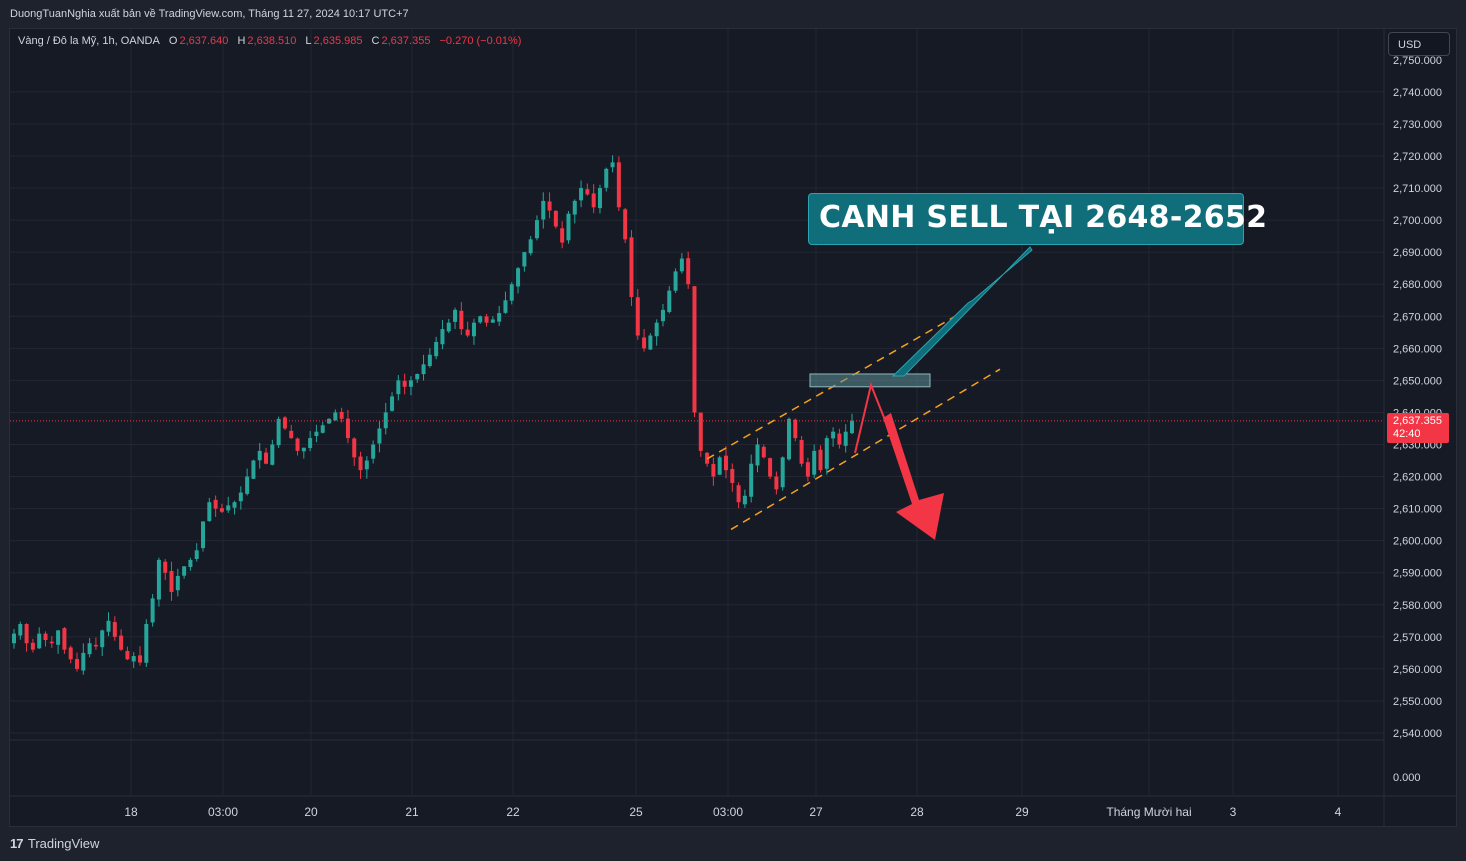  I want to click on price-tick-label: 2,570.000, so click(1417, 638).